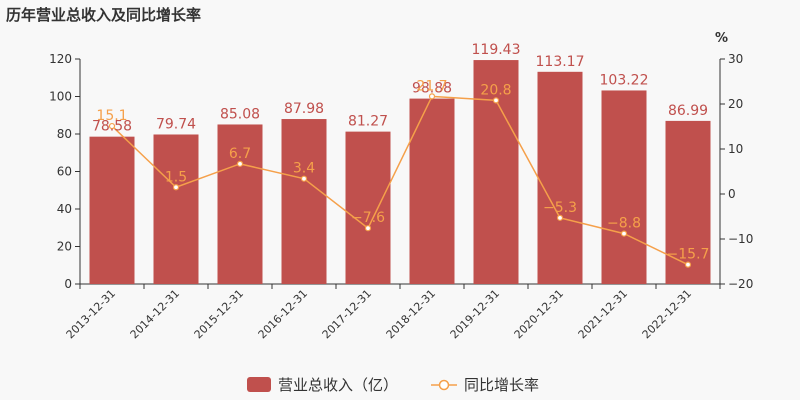 Image resolution: width=800 pixels, height=400 pixels. Describe the element at coordinates (368, 218) in the screenshot. I see `line-label: −7.6` at that location.